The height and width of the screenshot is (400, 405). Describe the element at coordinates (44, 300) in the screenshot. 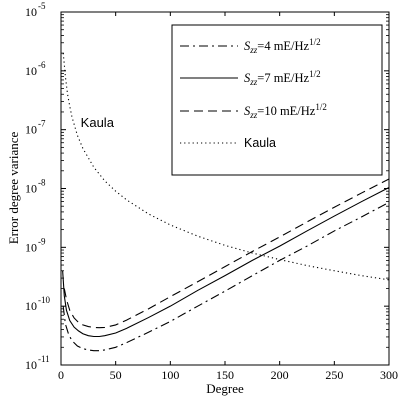

I see `y-tick-label-exponent: -10` at that location.